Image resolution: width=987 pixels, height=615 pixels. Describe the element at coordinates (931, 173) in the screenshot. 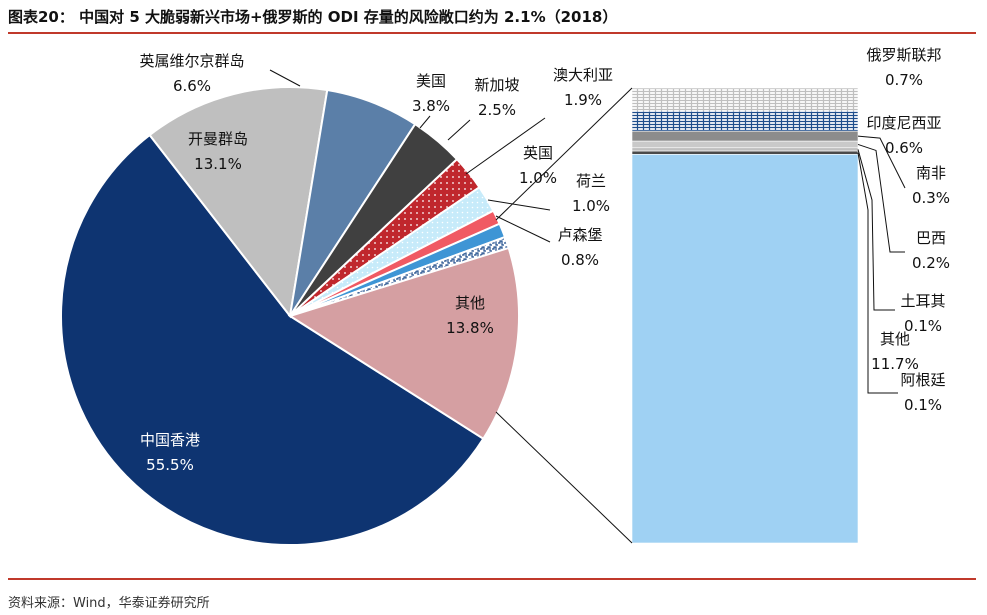

I see `bar-label-name-3: 南非` at that location.